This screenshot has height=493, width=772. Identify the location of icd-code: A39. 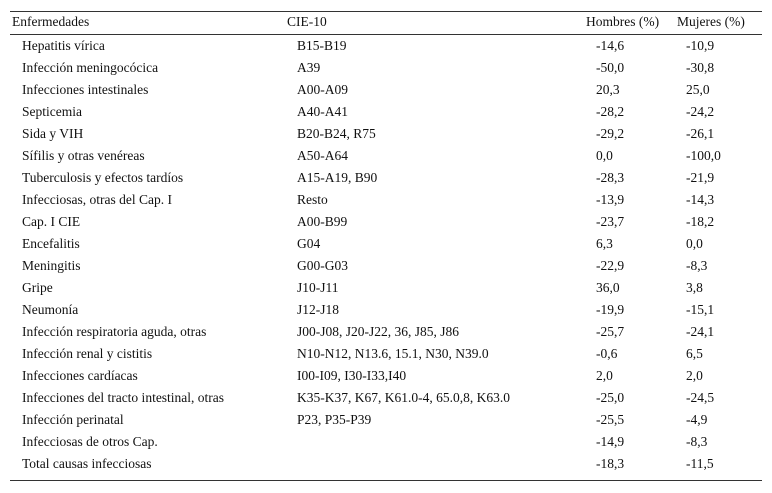
(309, 67).